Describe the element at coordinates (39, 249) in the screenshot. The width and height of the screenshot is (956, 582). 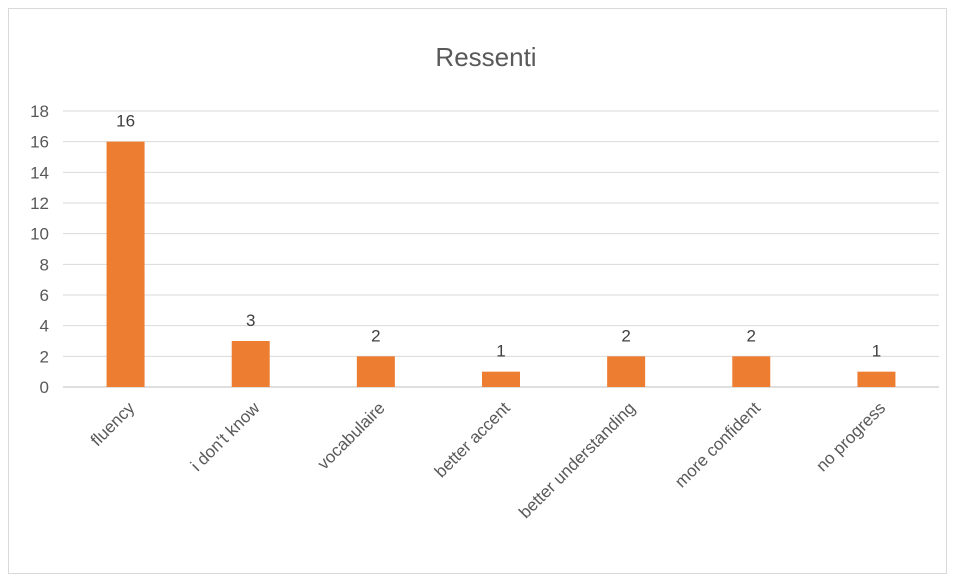
I see `y-axis-ticks: 0 2 4 6 8 10 12 14 16 18` at that location.